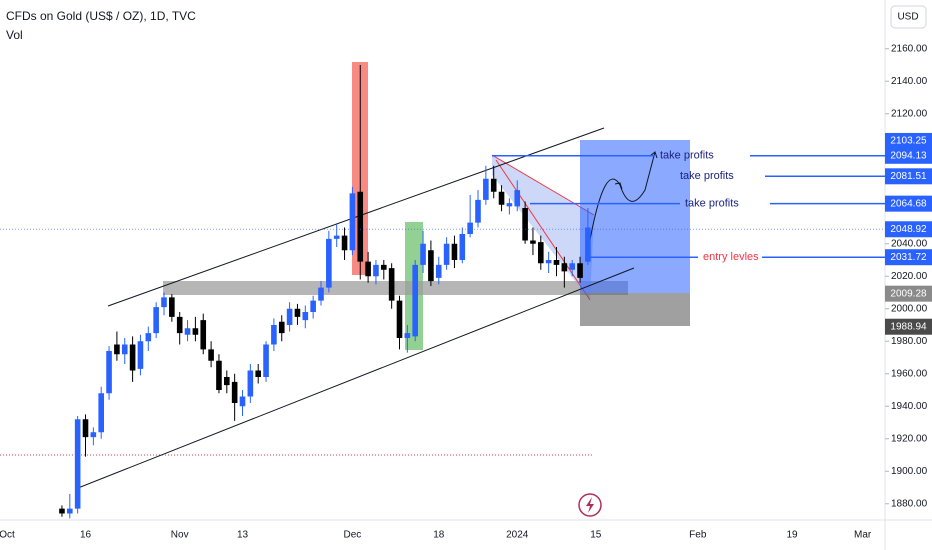 The image size is (932, 550). What do you see at coordinates (635, 216) in the screenshot?
I see `target-box` at bounding box center [635, 216].